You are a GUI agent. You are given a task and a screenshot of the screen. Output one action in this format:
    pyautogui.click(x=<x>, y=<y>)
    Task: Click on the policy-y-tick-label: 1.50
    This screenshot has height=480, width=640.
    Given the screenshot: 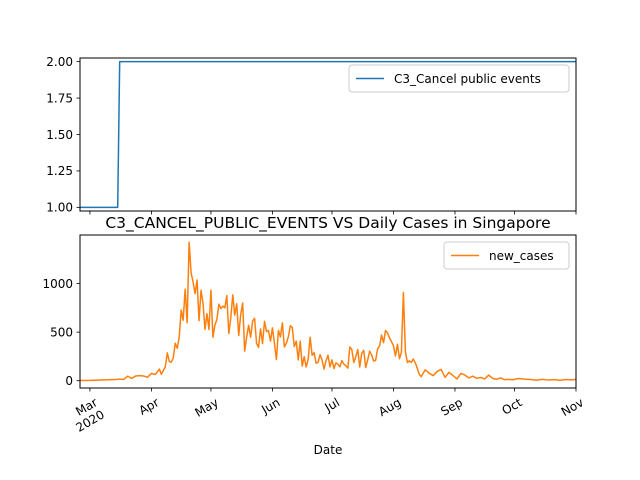 What is the action you would take?
    pyautogui.click(x=59, y=135)
    